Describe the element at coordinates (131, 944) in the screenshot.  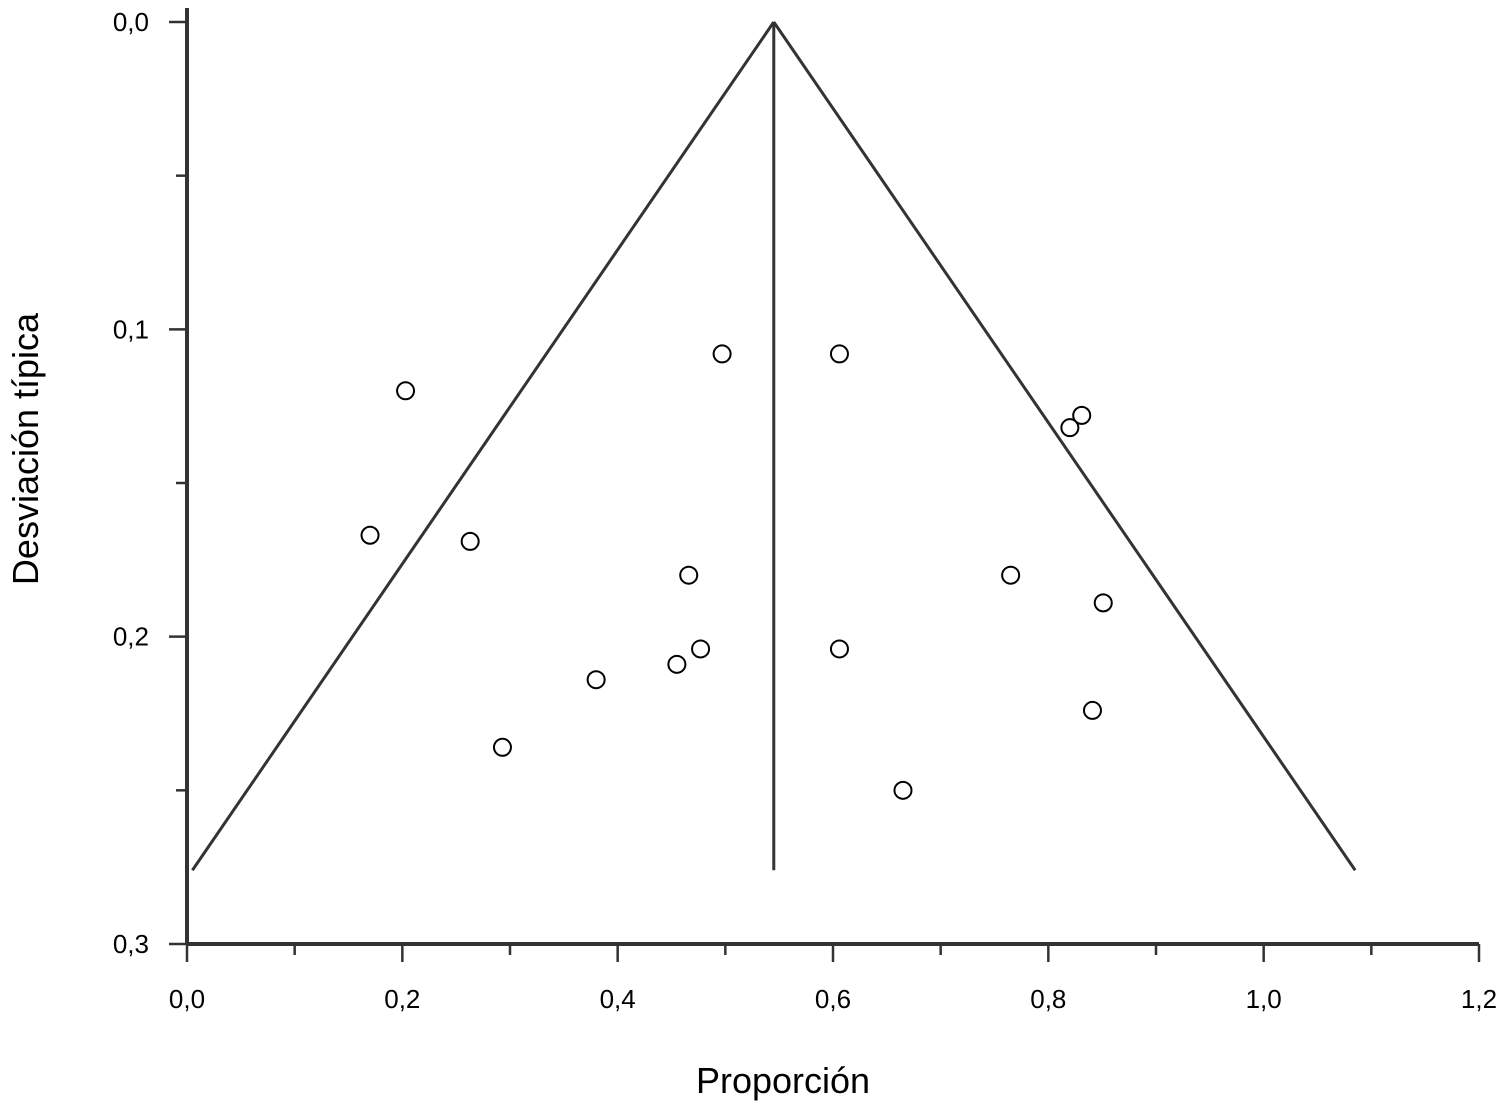
I see `y-tick-label: 0,3` at that location.